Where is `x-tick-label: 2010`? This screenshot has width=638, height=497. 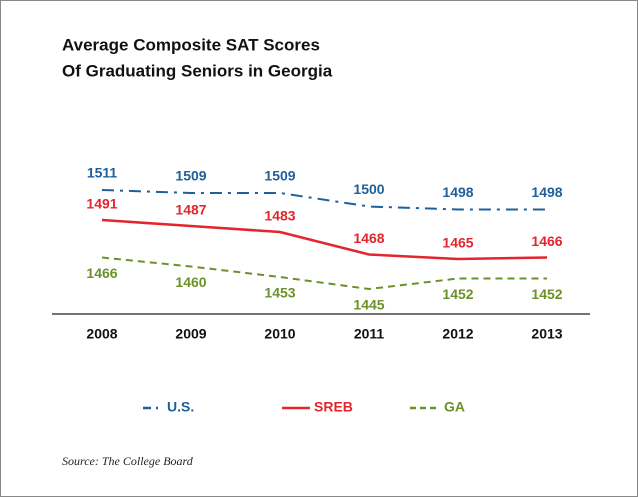
x-tick-label: 2010 is located at coordinates (279, 334).